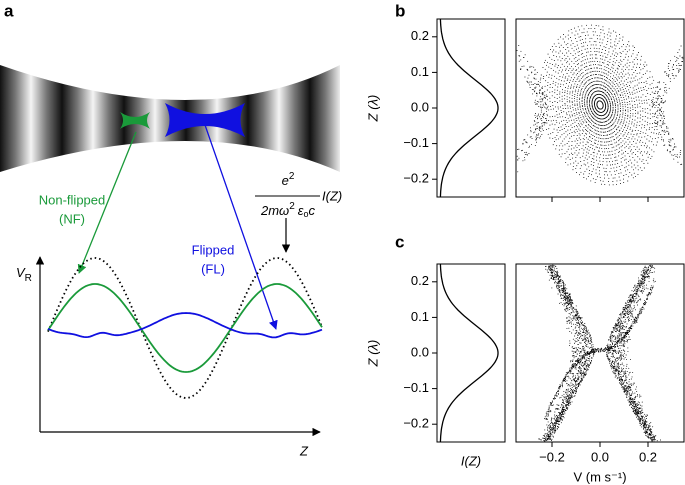  I want to click on fl-label: Flipped, so click(213, 249).